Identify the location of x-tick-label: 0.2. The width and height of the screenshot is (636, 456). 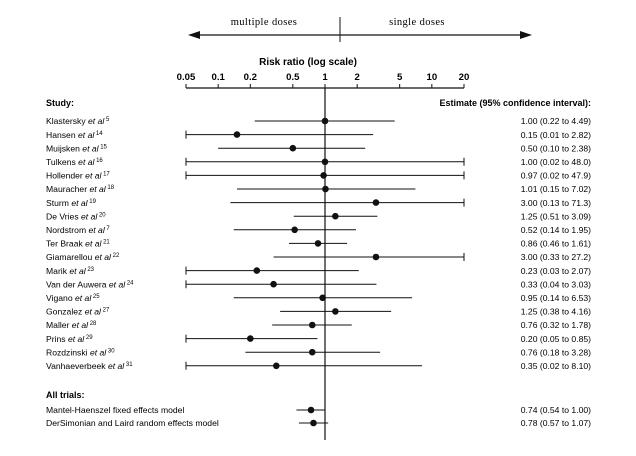
(250, 77).